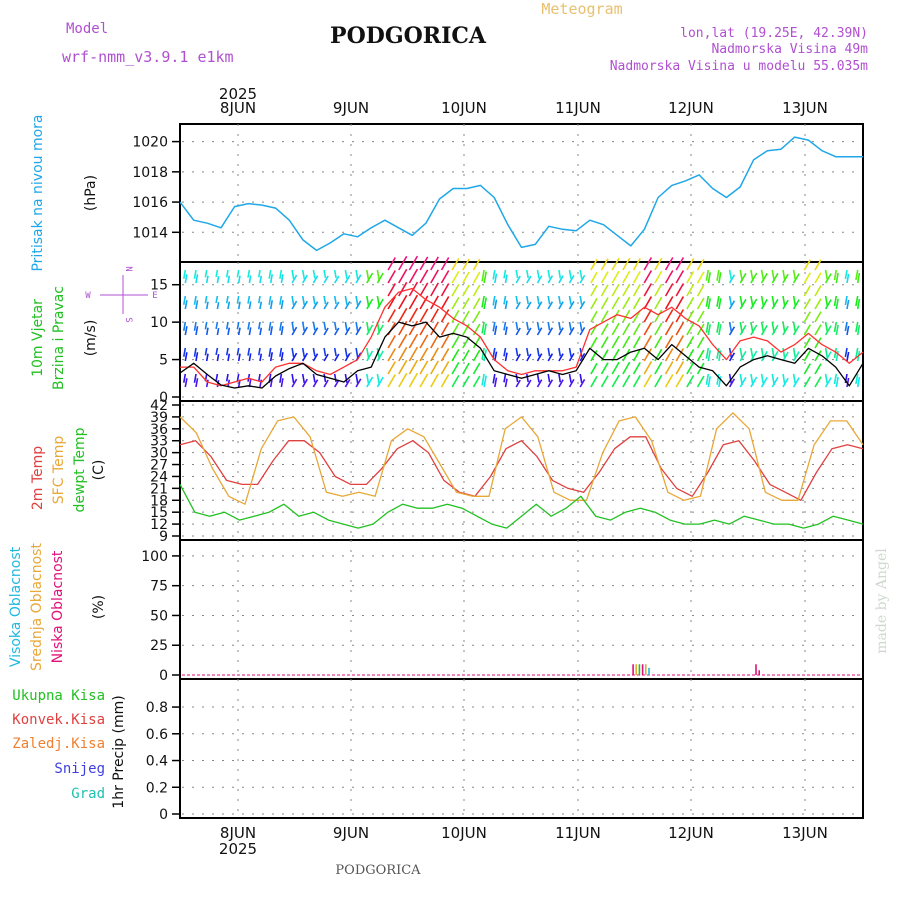 Image resolution: width=900 pixels, height=900 pixels. What do you see at coordinates (150, 143) in the screenshot?
I see `y-tick-label: 1020` at bounding box center [150, 143].